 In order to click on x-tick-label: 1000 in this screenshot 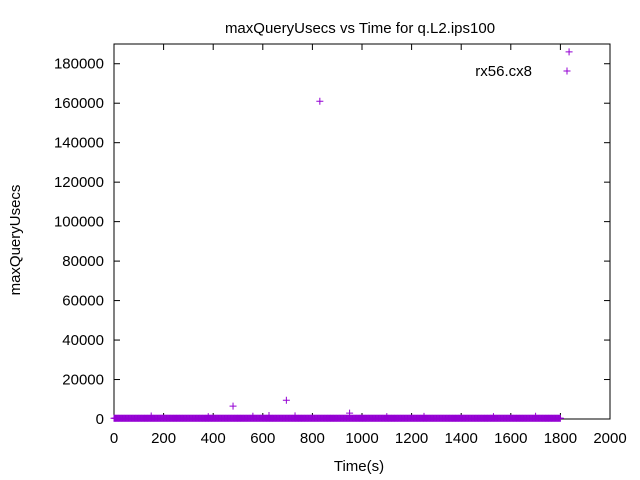, I will do `click(361, 438)`.